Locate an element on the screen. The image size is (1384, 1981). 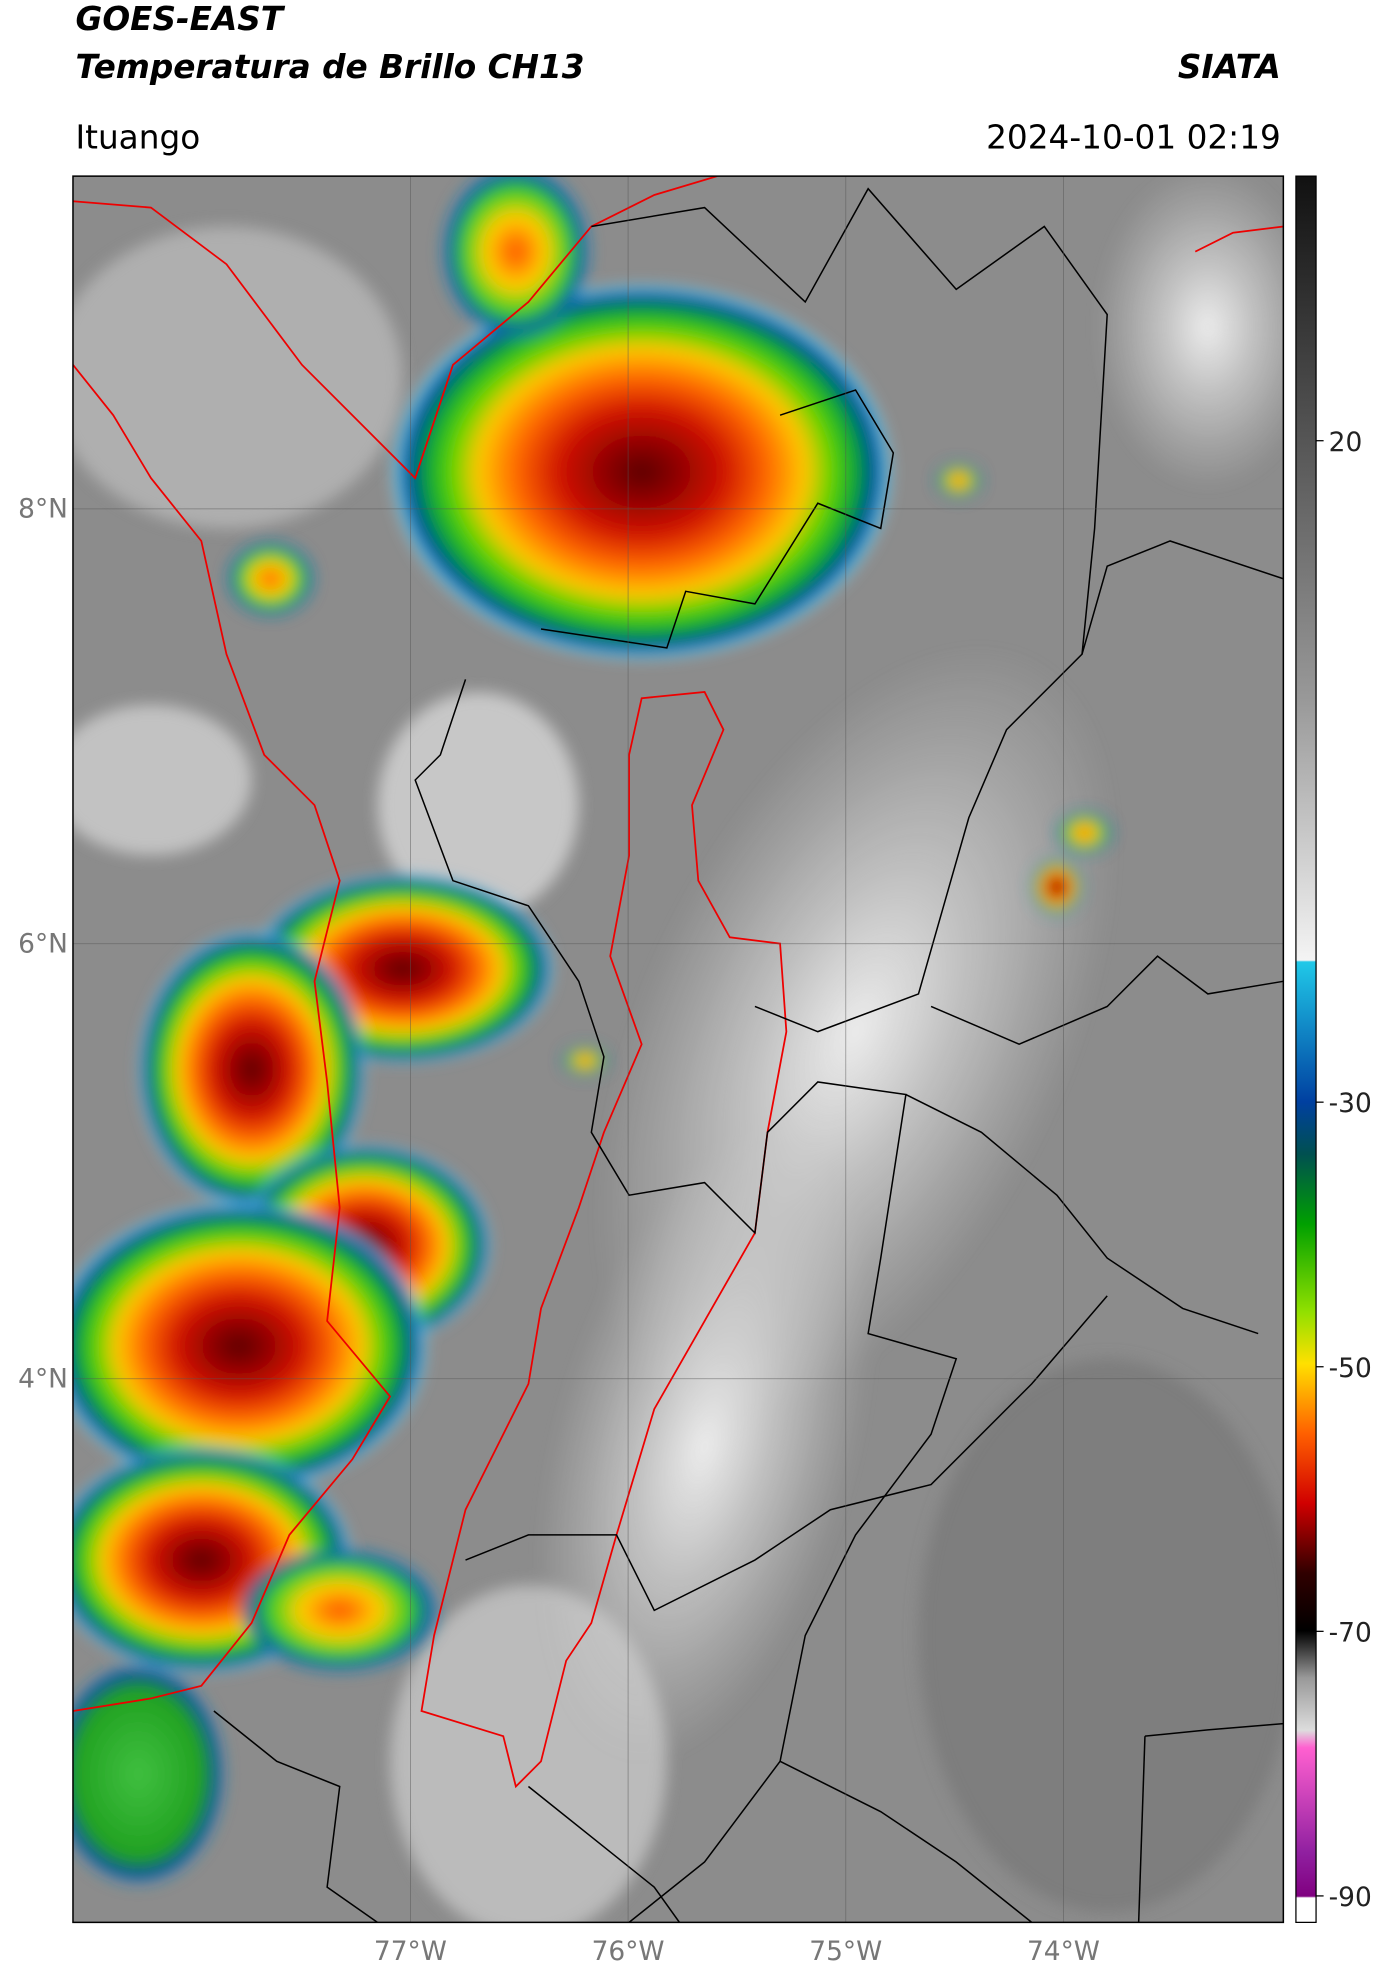
colorbar-tick-label: 20 is located at coordinates (1346, 442).